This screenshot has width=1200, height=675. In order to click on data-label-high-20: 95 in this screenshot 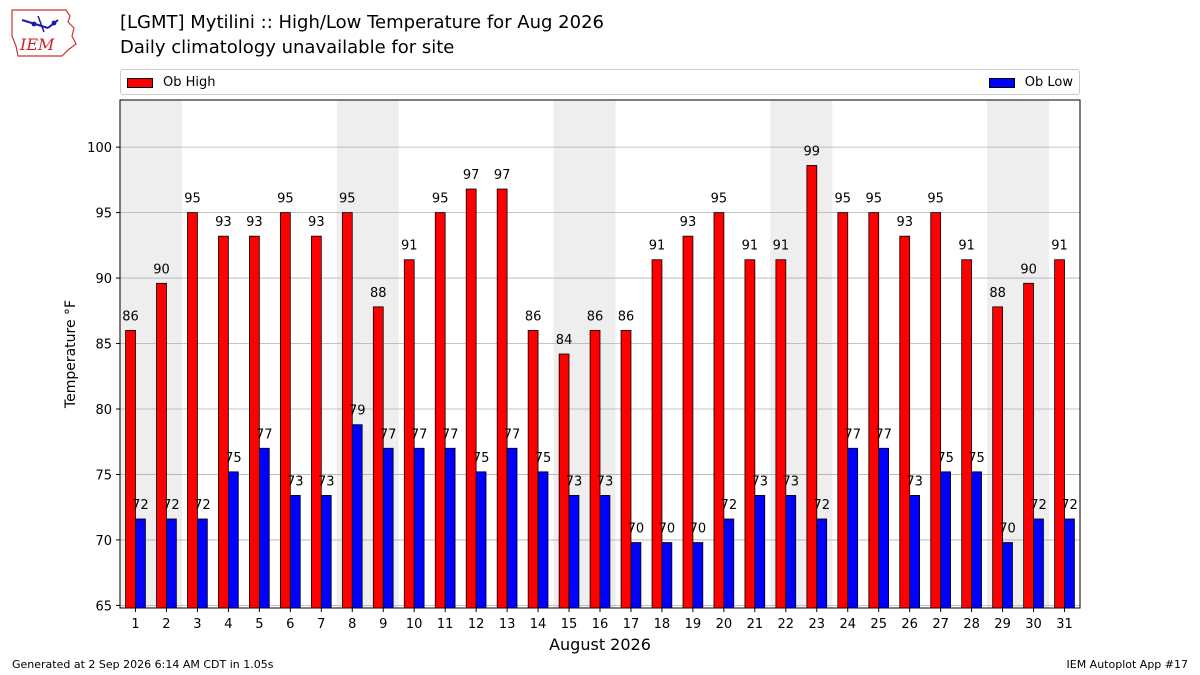, I will do `click(719, 199)`.